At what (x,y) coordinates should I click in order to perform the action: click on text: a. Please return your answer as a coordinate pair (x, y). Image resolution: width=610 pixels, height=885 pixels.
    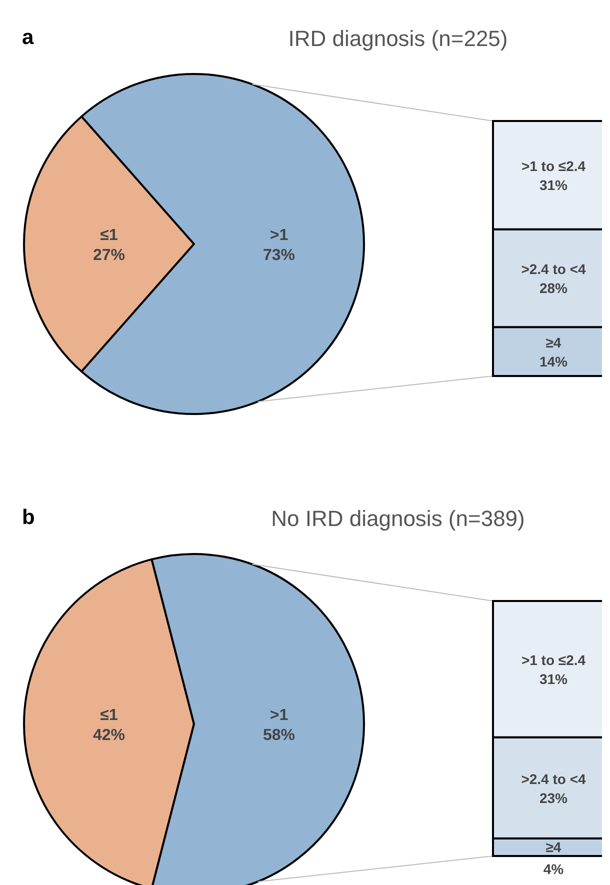
    Looking at the image, I should click on (28, 37).